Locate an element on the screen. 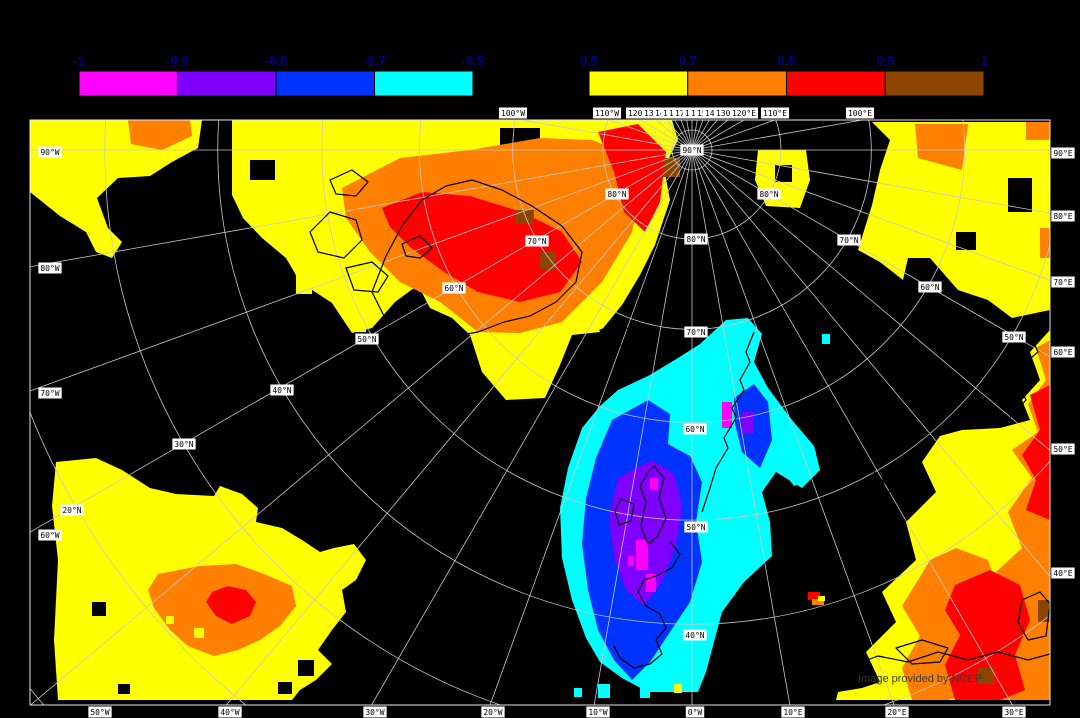  cb-pos-tick: 0.5 is located at coordinates (589, 60).